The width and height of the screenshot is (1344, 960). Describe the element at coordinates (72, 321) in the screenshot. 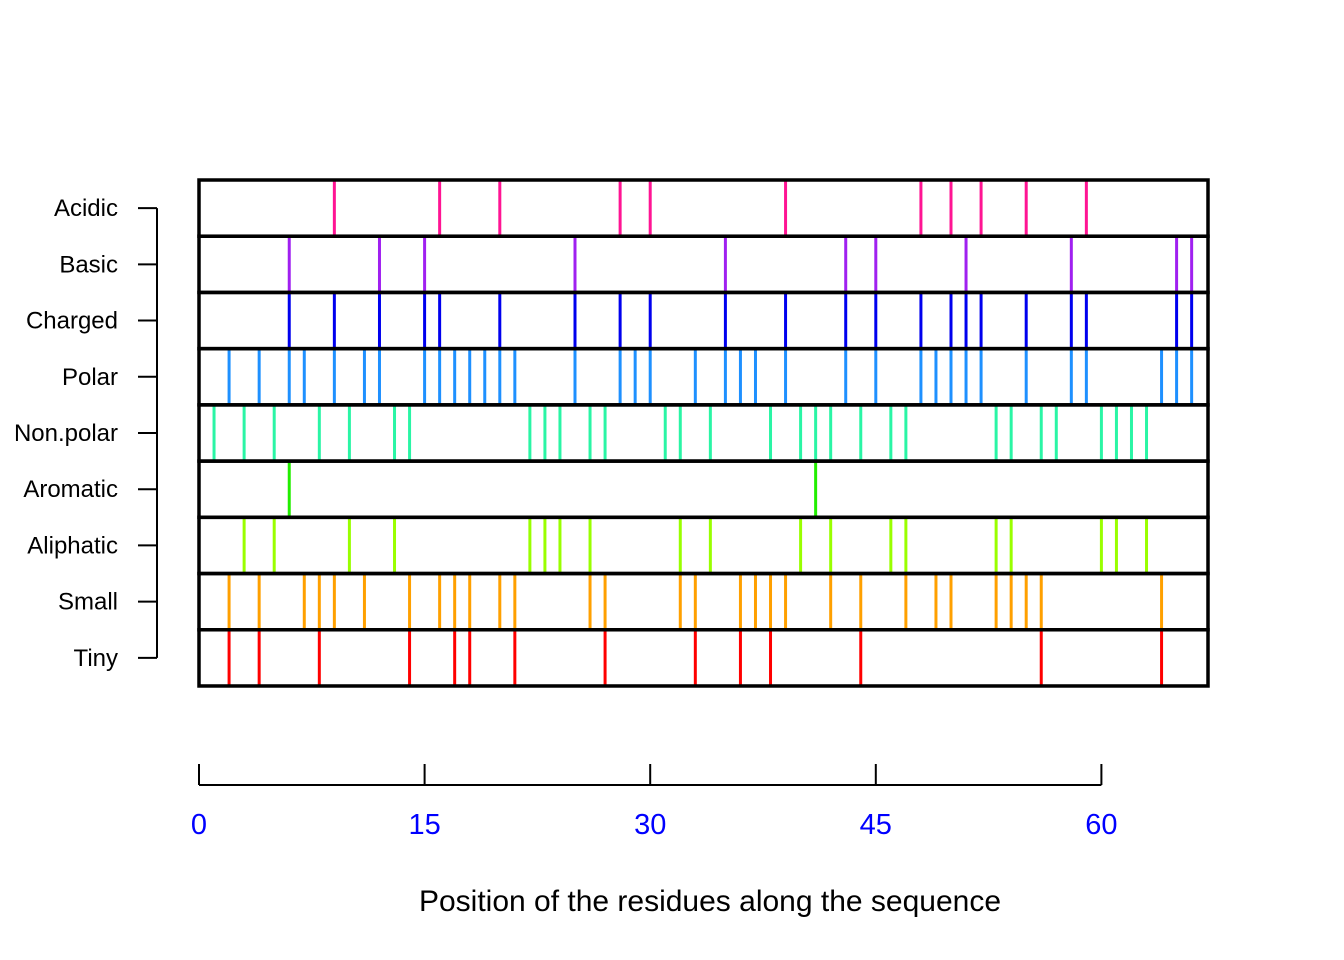

I see `y-label-charged: Charged` at that location.